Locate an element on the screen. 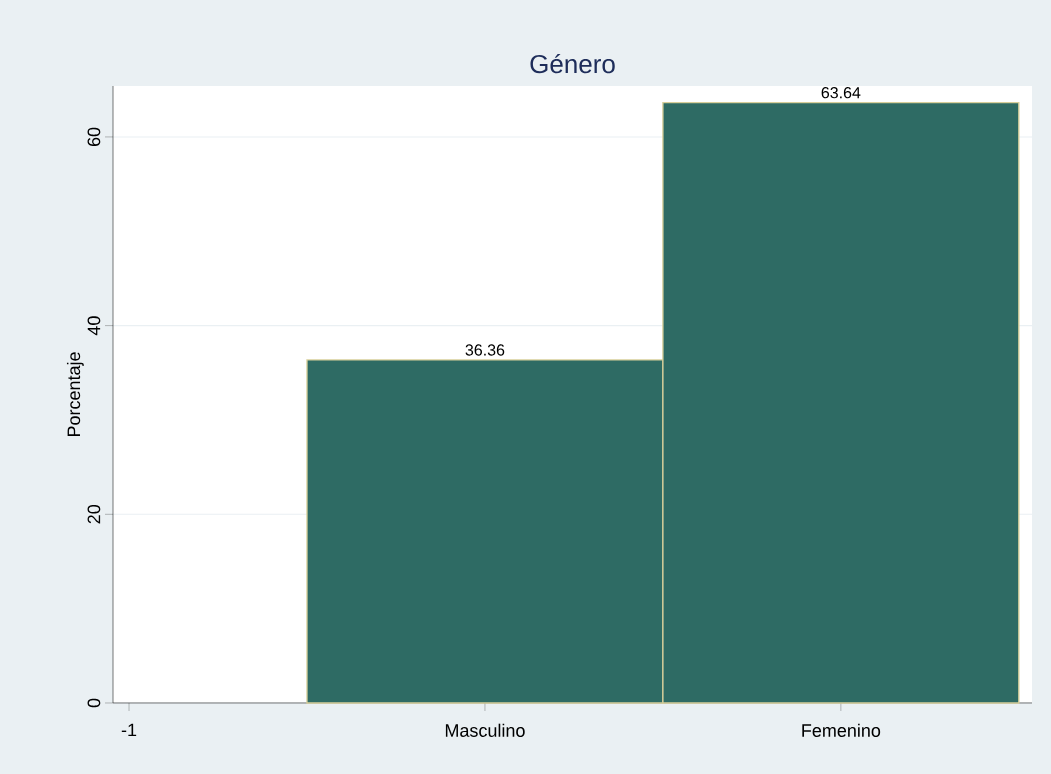 This screenshot has width=1051, height=774. data-label: 63.64 is located at coordinates (841, 93).